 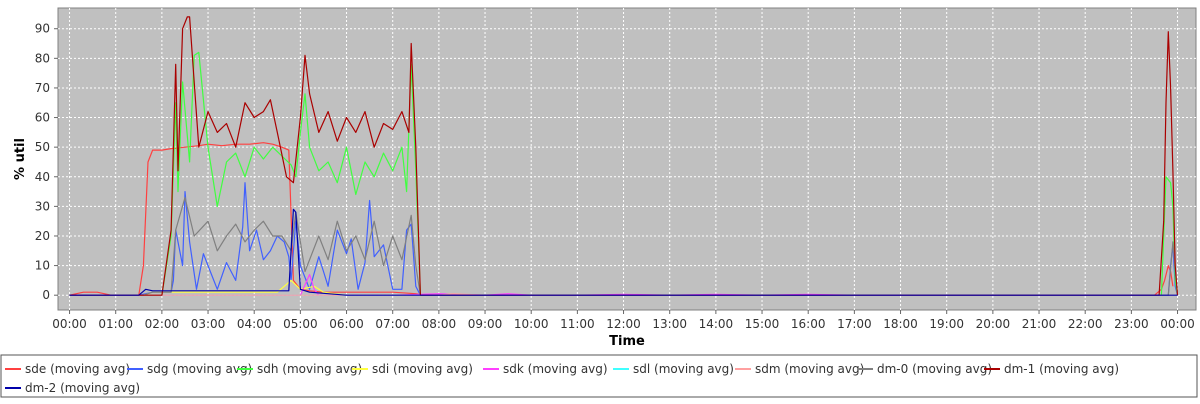 What do you see at coordinates (46, 295) in the screenshot?
I see `y-tick-label: 0` at bounding box center [46, 295].